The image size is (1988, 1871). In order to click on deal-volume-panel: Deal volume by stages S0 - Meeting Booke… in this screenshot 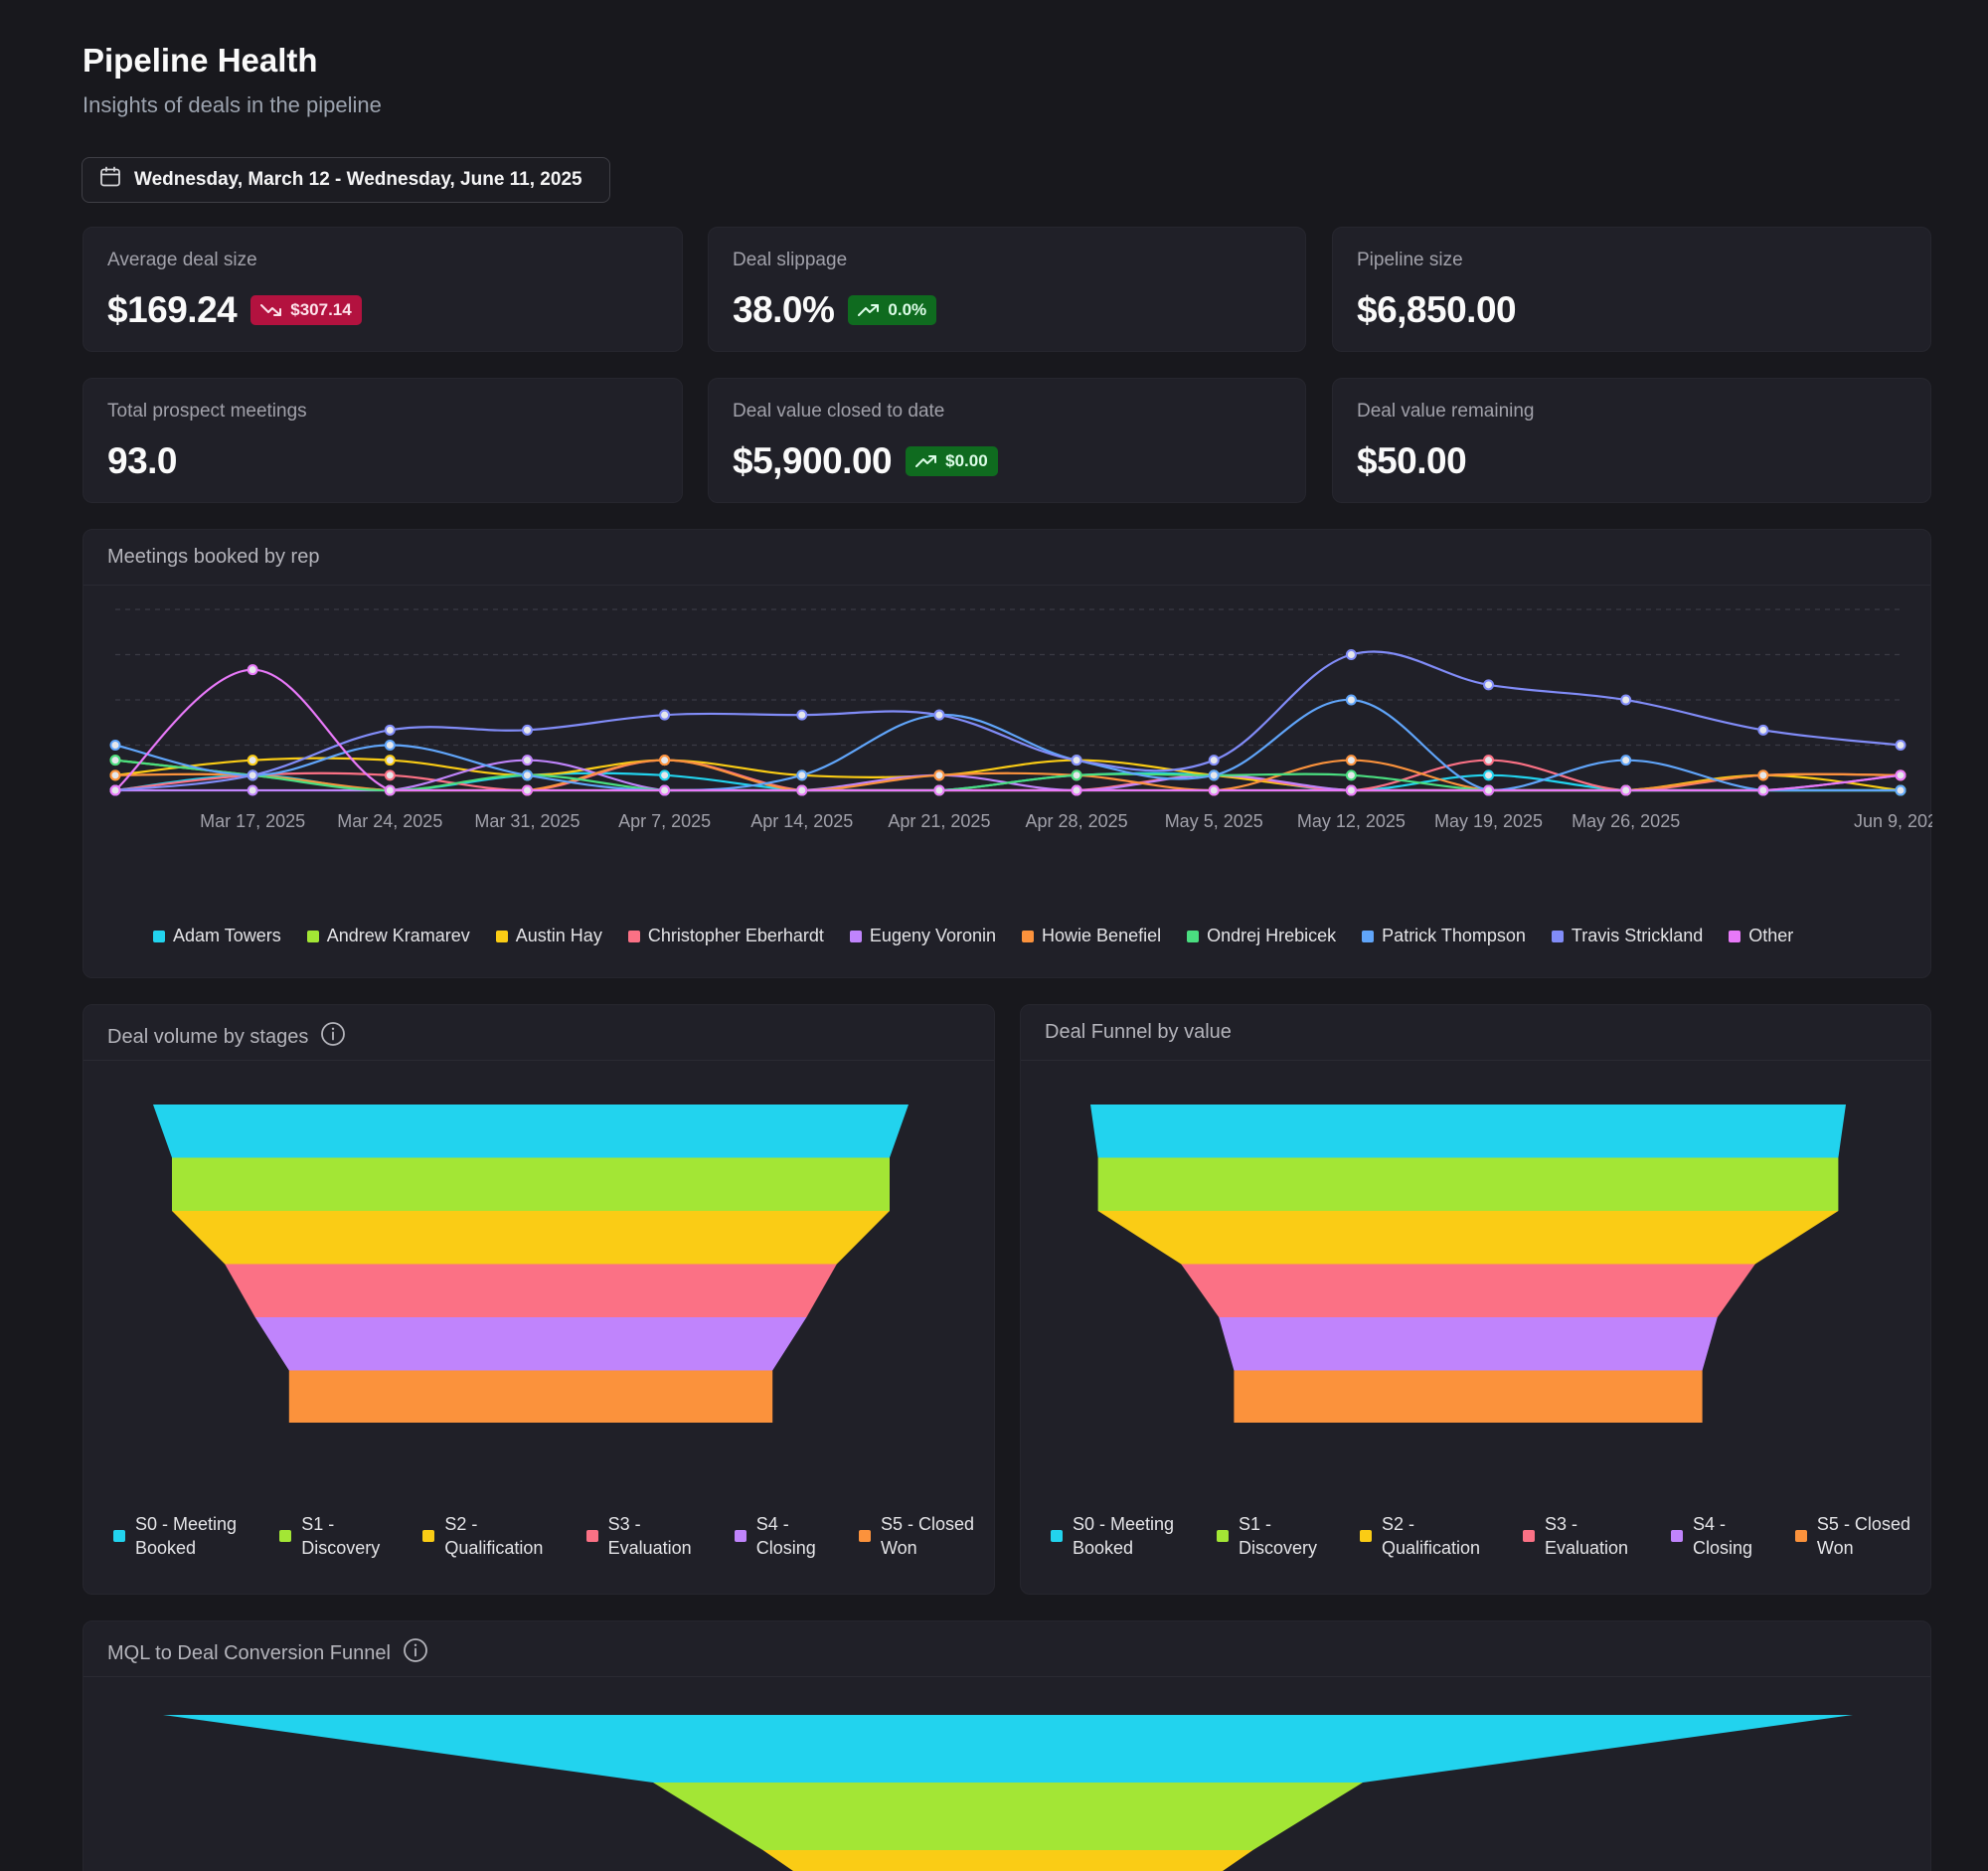, I will do `click(539, 1299)`.